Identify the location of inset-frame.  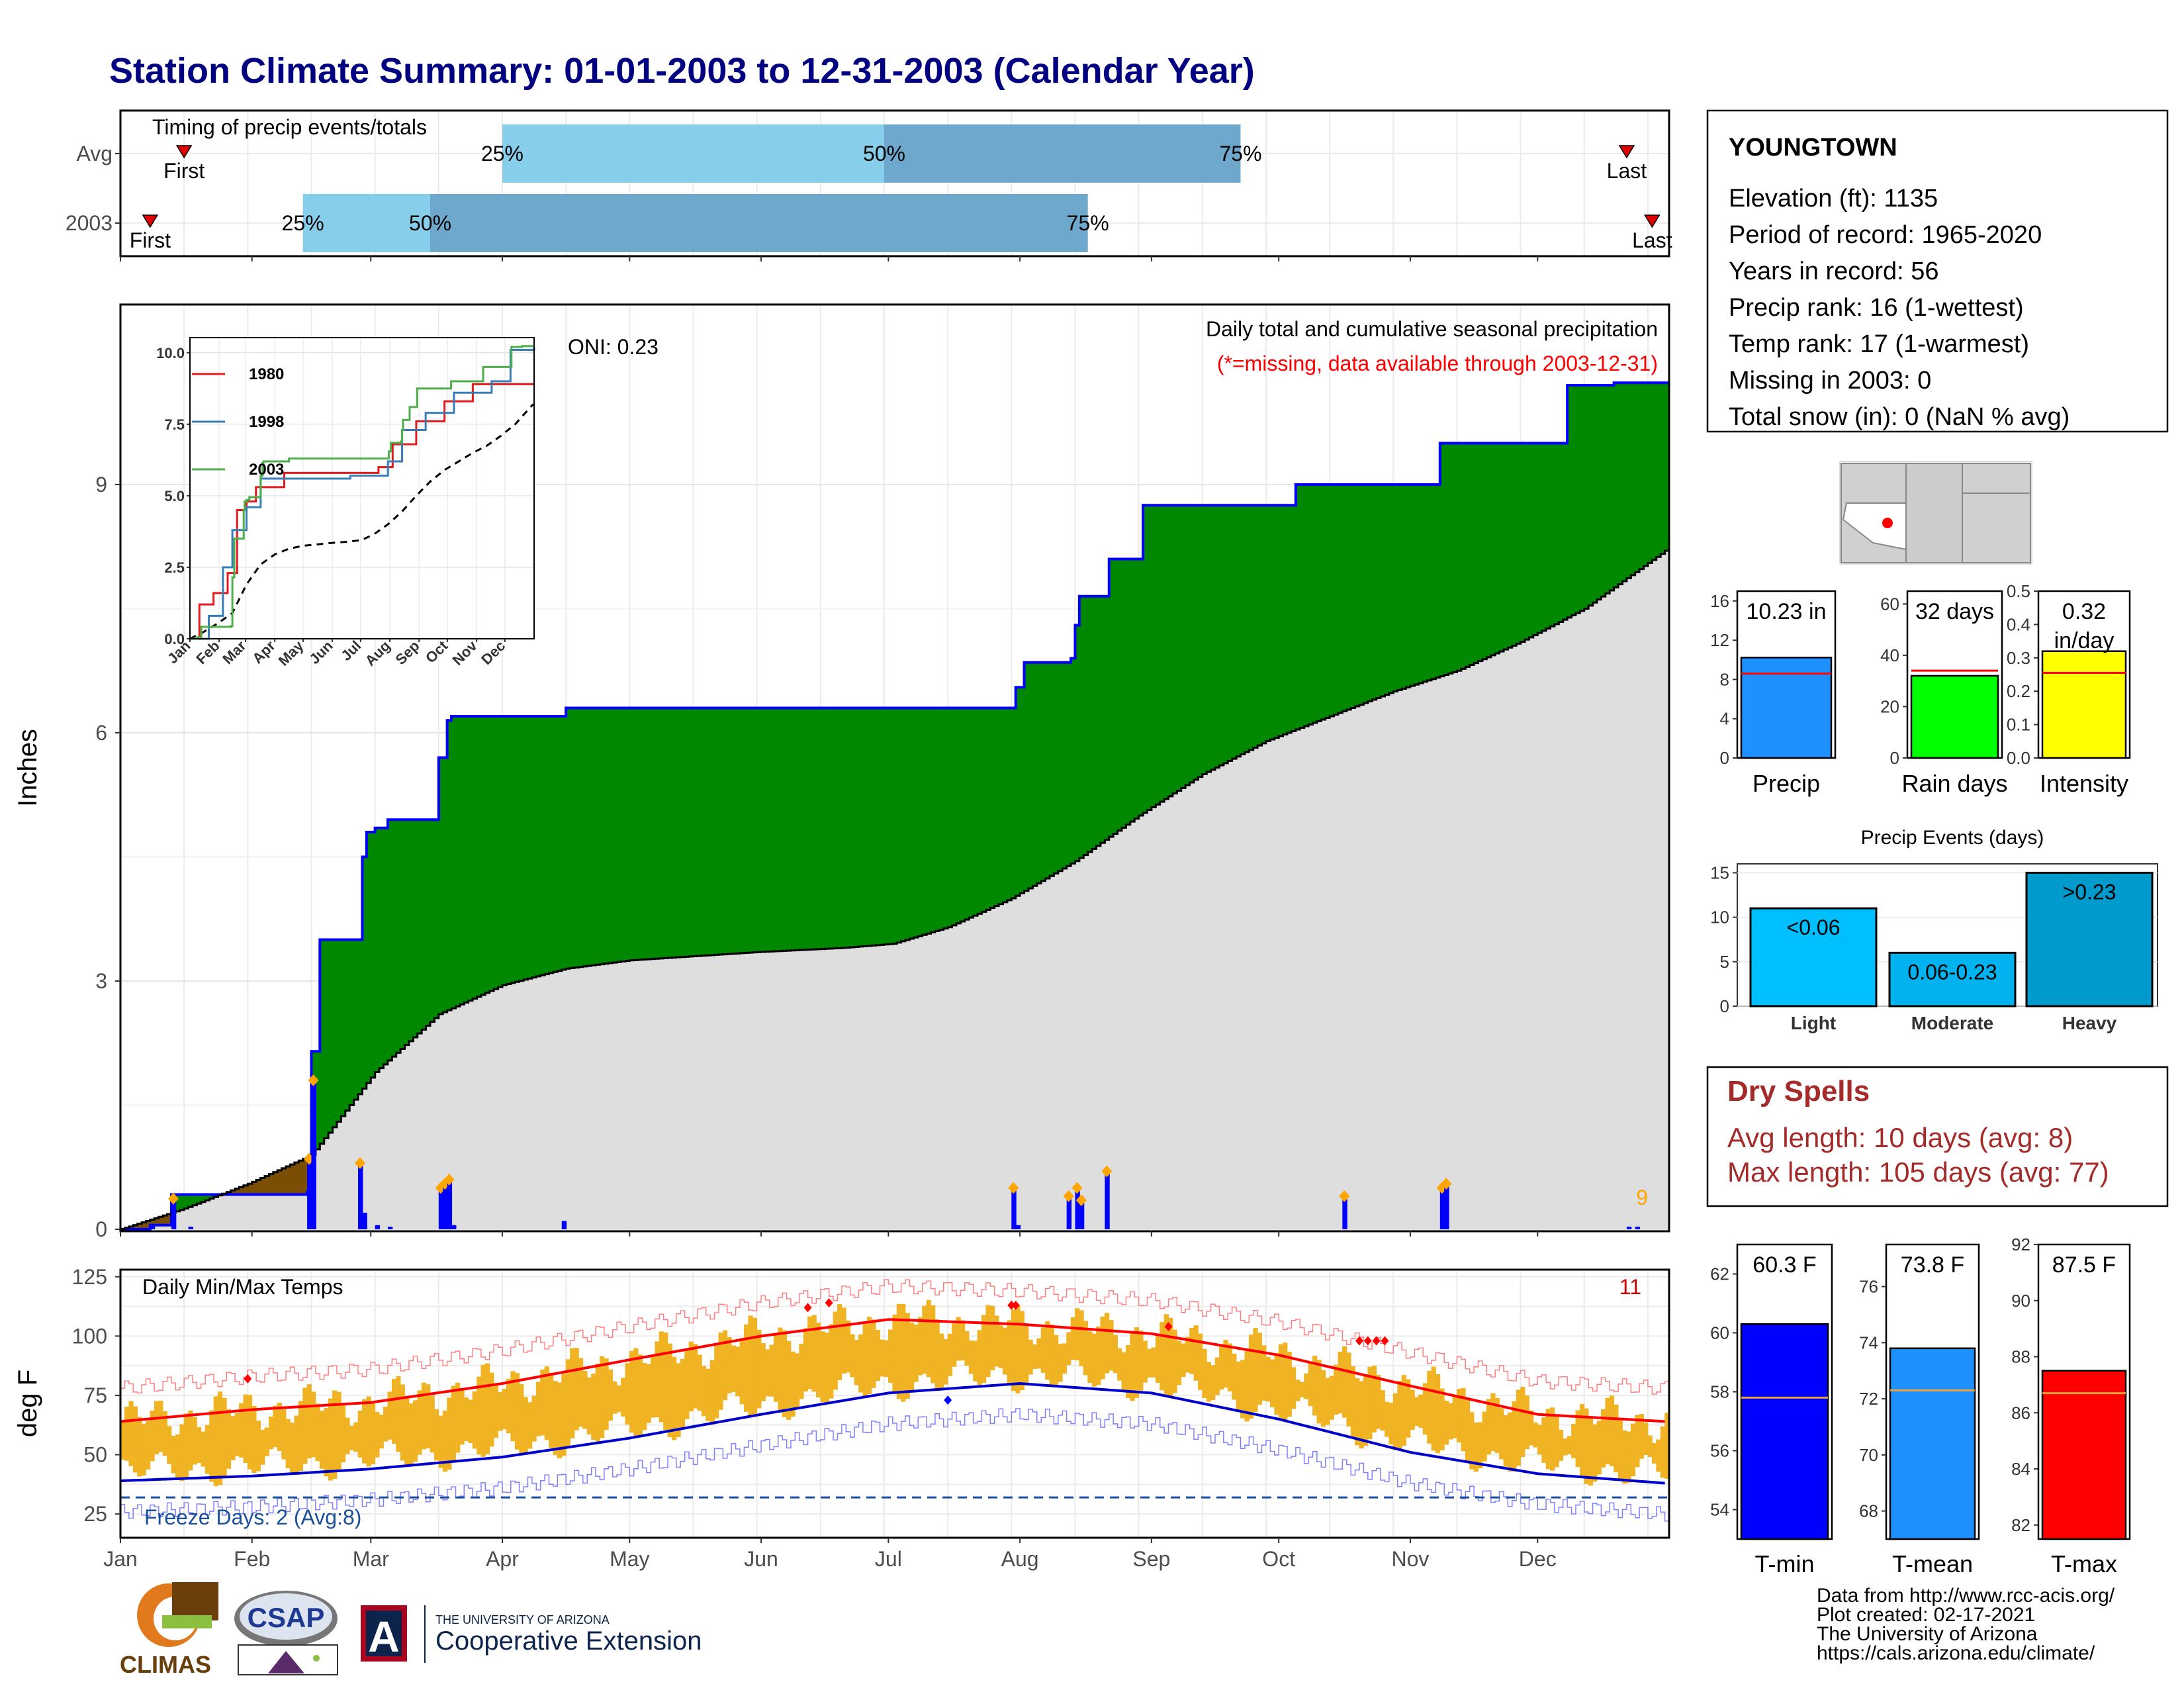
(362, 488).